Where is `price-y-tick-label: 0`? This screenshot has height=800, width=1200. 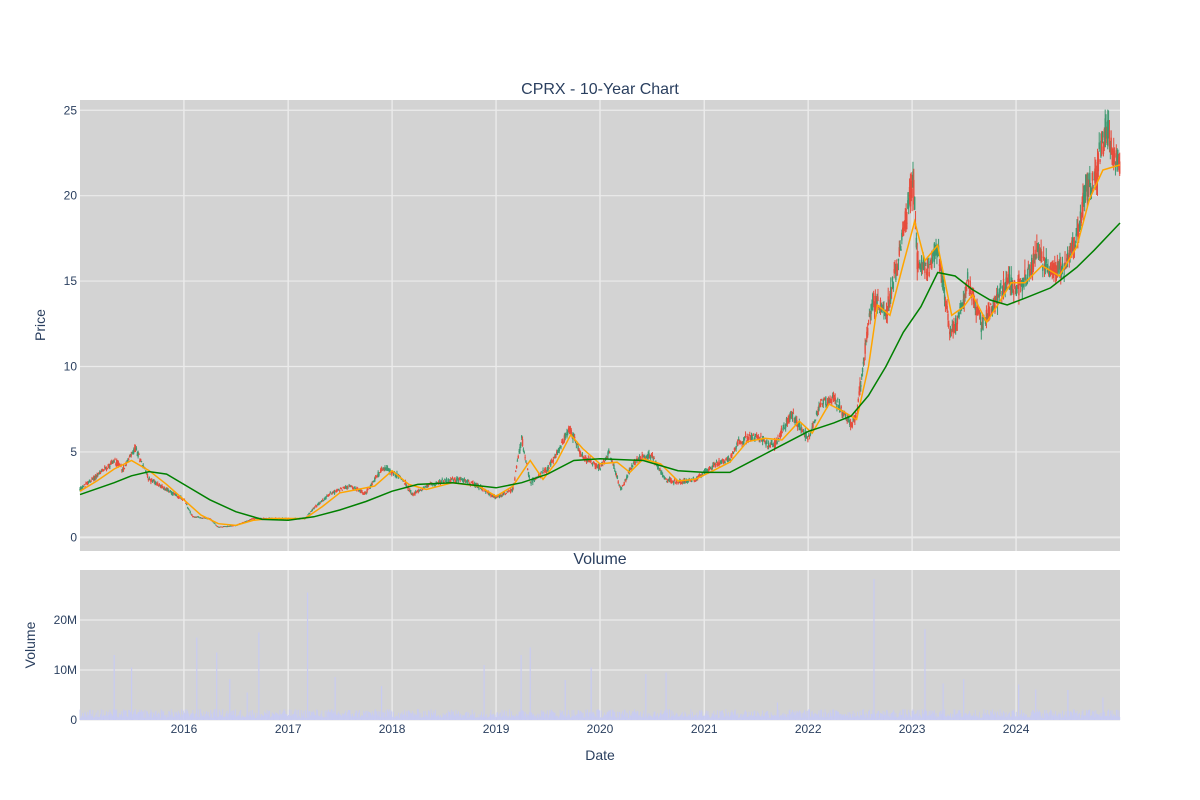 price-y-tick-label: 0 is located at coordinates (73, 537).